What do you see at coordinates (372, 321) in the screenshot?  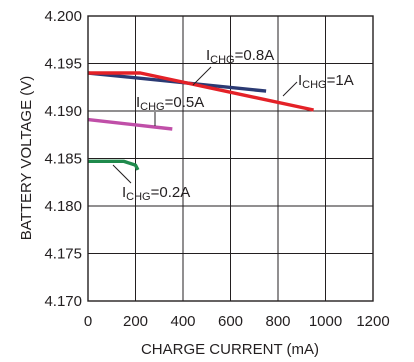 I see `x-tick-label: 1200` at bounding box center [372, 321].